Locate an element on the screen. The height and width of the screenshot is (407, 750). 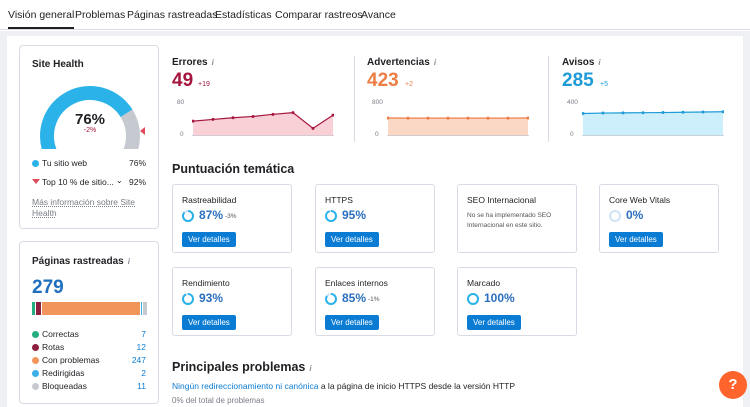
thematic-card-value: 100% is located at coordinates (499, 298).